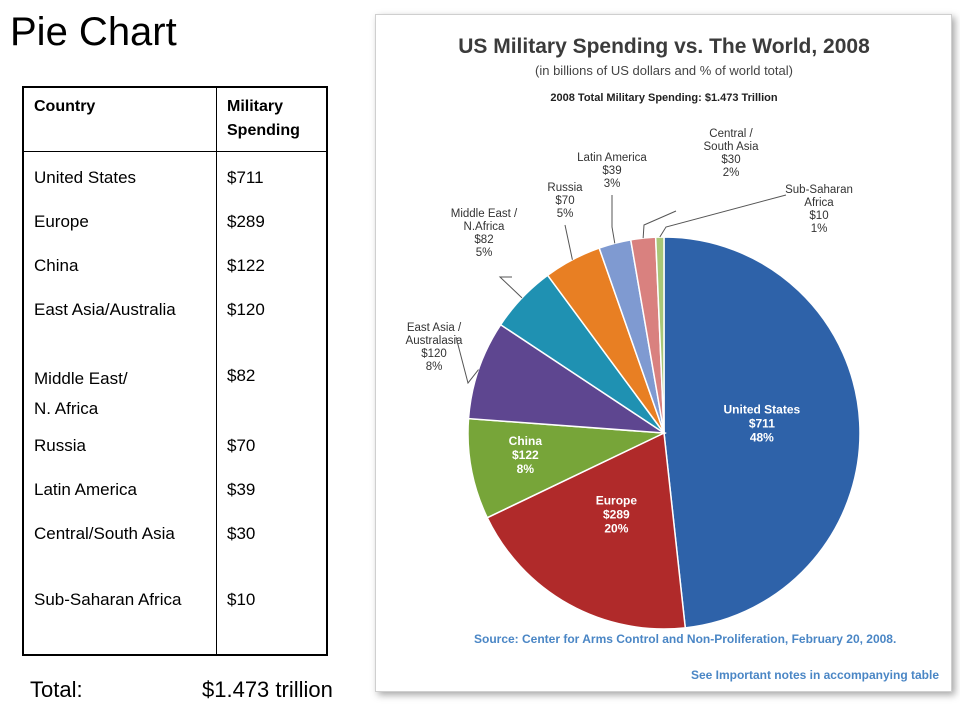 The width and height of the screenshot is (960, 720). I want to click on table-row: United States $711, so click(175, 180).